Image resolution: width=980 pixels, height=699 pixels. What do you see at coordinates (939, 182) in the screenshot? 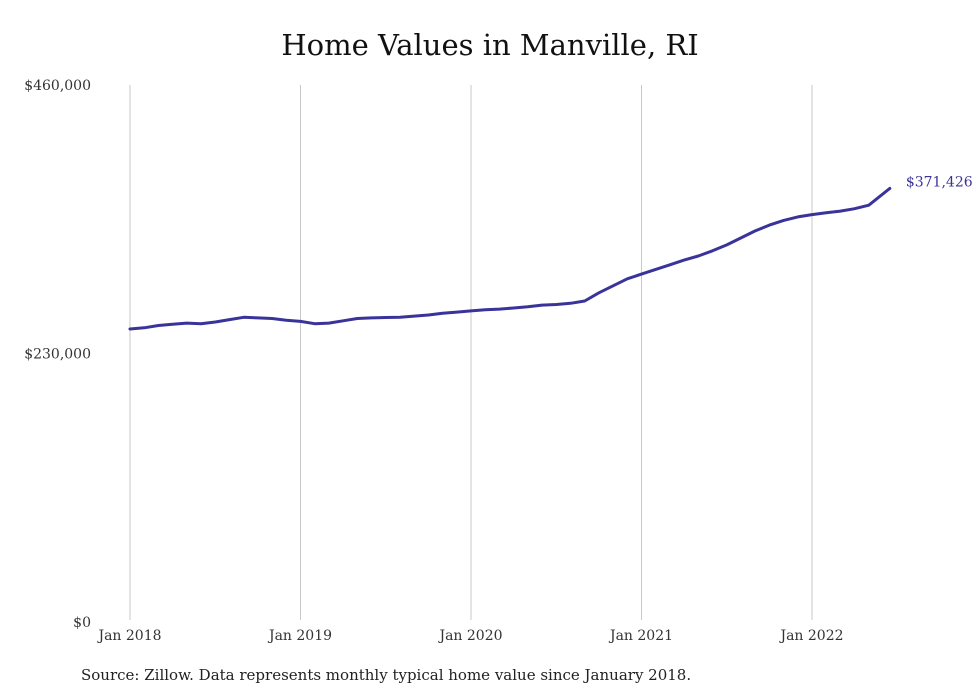
I see `end-value-label: $371,426` at bounding box center [939, 182].